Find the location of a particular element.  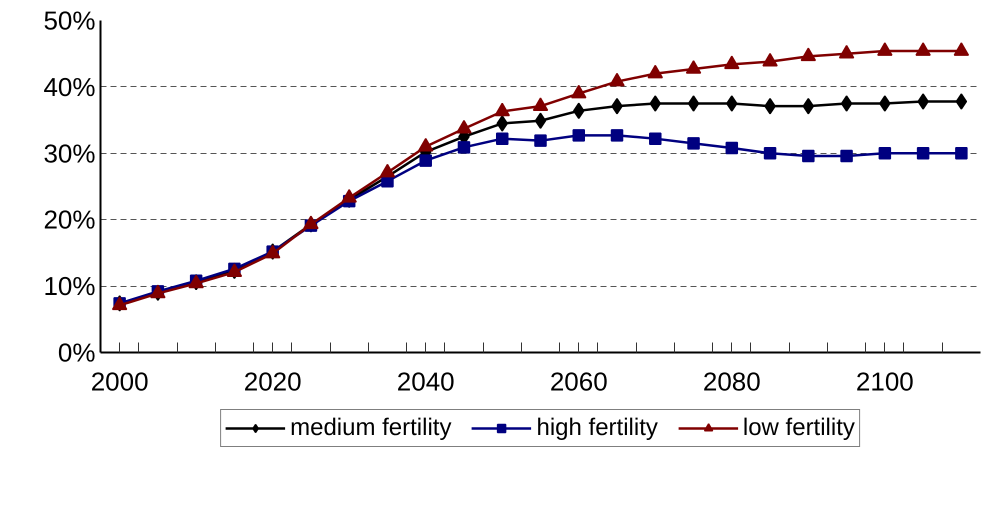

legend-label: medium fertility is located at coordinates (371, 428).